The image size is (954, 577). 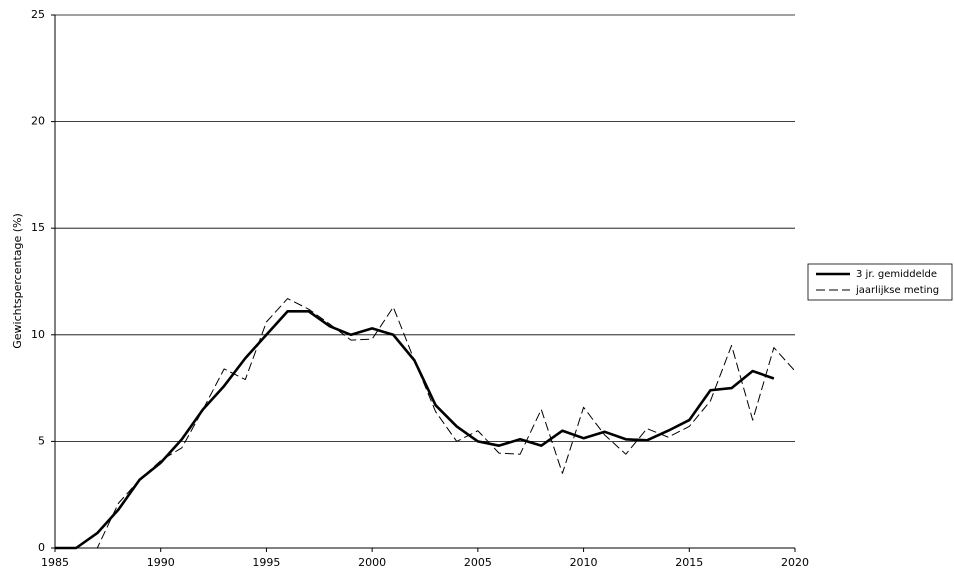 I want to click on legend-label: 3 jr. gemiddelde, so click(x=896, y=274).